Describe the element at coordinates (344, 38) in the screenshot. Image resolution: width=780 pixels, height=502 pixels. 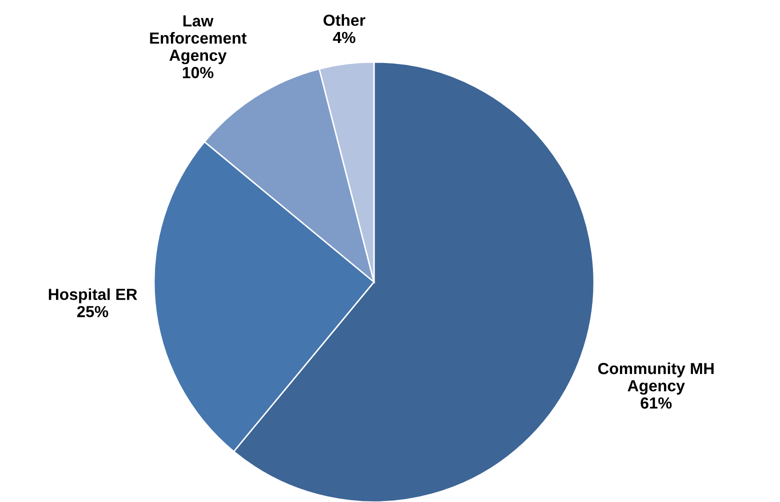
I see `data-label: 4%` at that location.